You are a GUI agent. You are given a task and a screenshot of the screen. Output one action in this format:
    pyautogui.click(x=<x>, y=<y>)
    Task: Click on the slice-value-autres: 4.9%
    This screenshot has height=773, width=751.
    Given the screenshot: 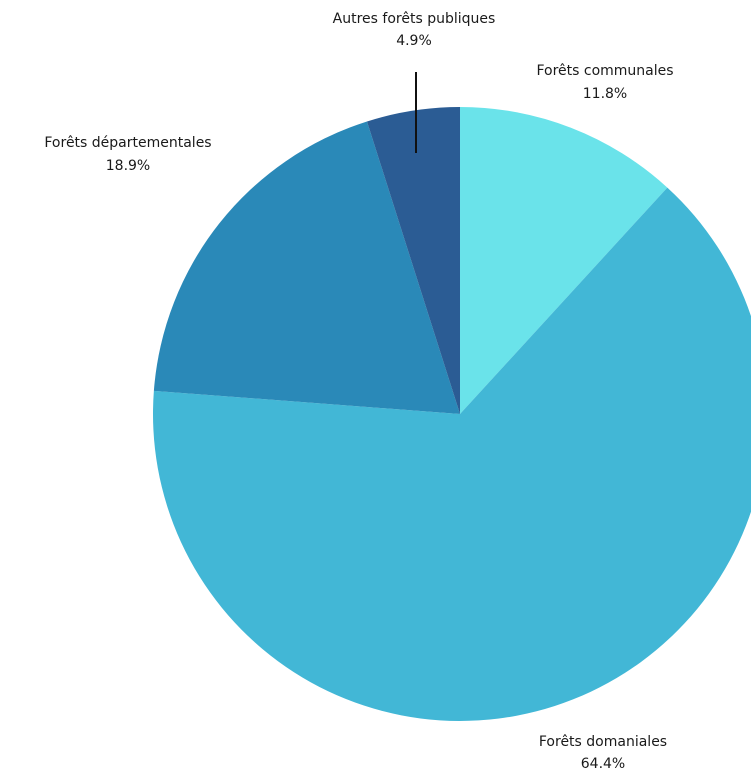 What is the action you would take?
    pyautogui.click(x=414, y=41)
    